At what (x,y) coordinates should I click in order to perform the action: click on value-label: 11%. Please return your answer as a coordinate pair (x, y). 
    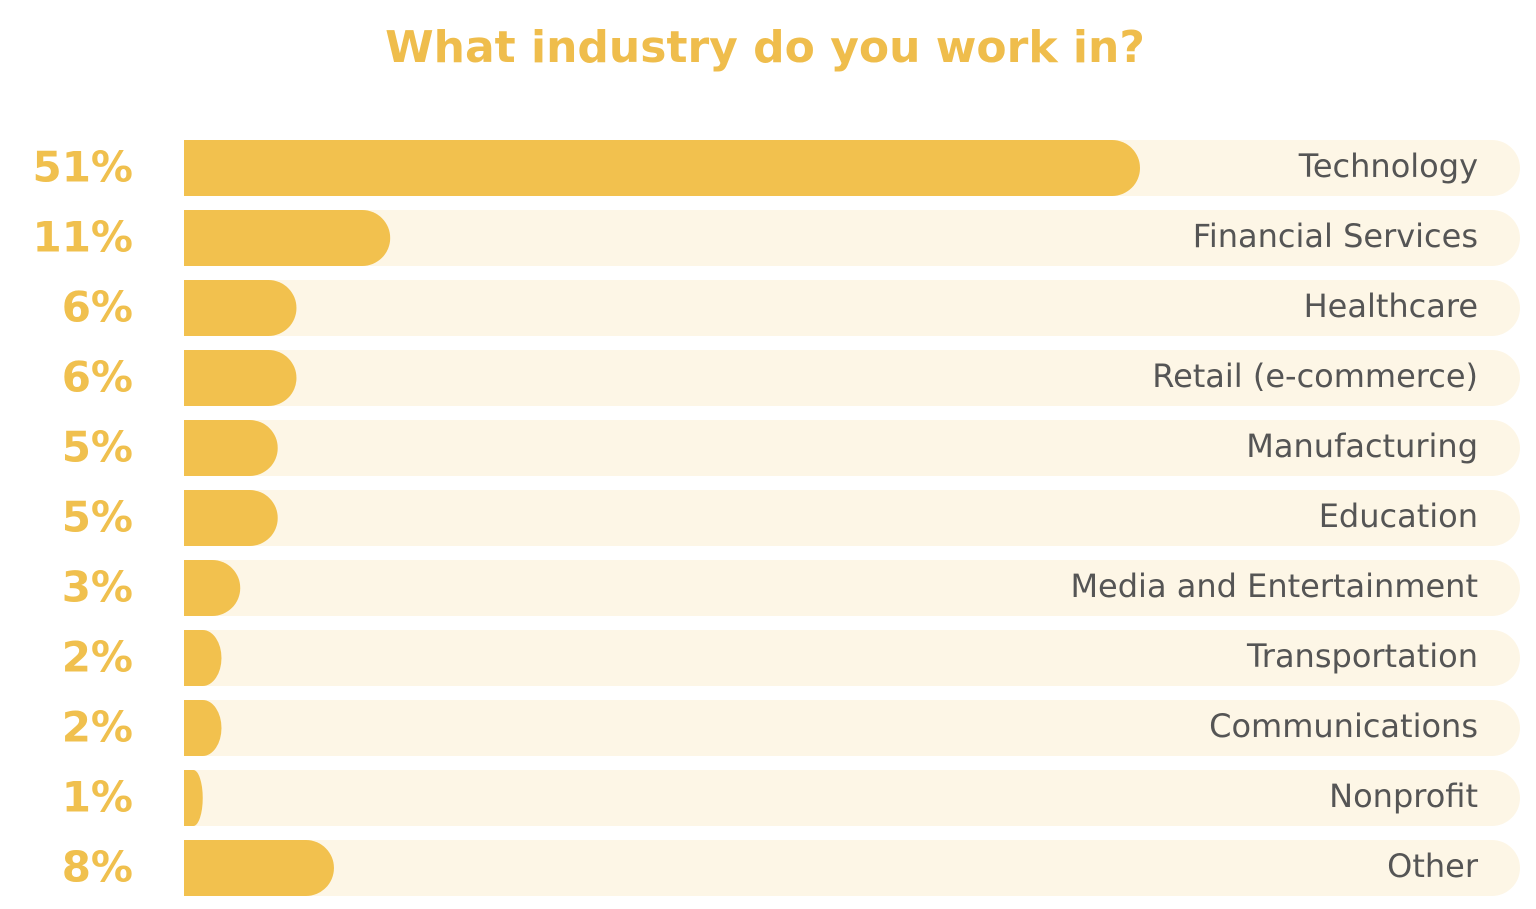
    Looking at the image, I should click on (82, 237).